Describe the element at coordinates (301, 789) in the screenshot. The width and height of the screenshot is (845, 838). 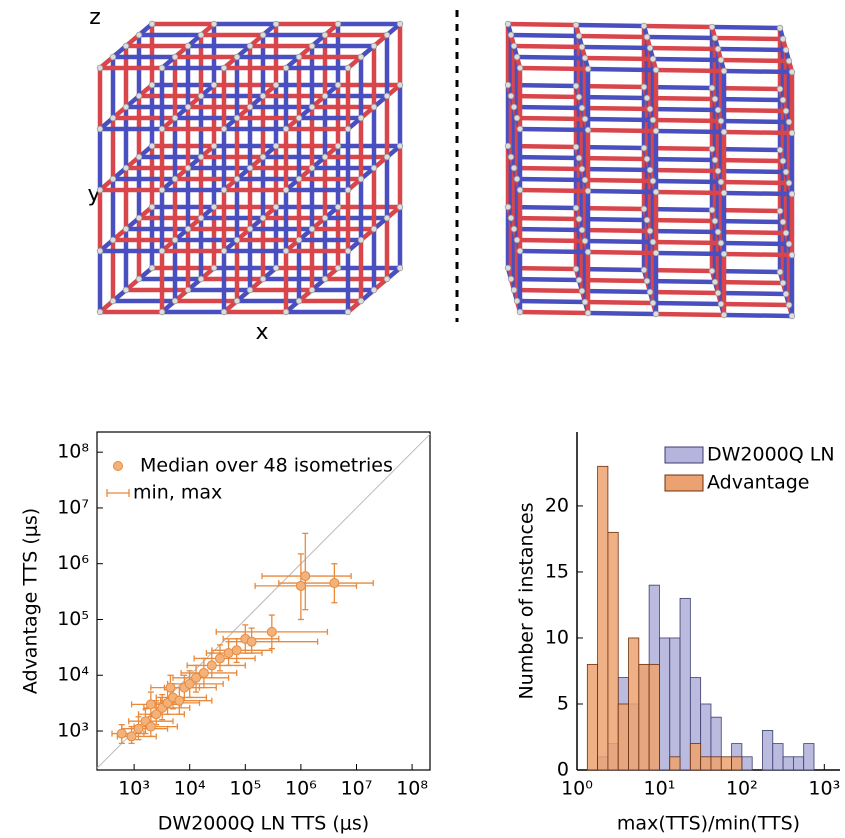
I see `x-tick-label: 10⁶` at that location.